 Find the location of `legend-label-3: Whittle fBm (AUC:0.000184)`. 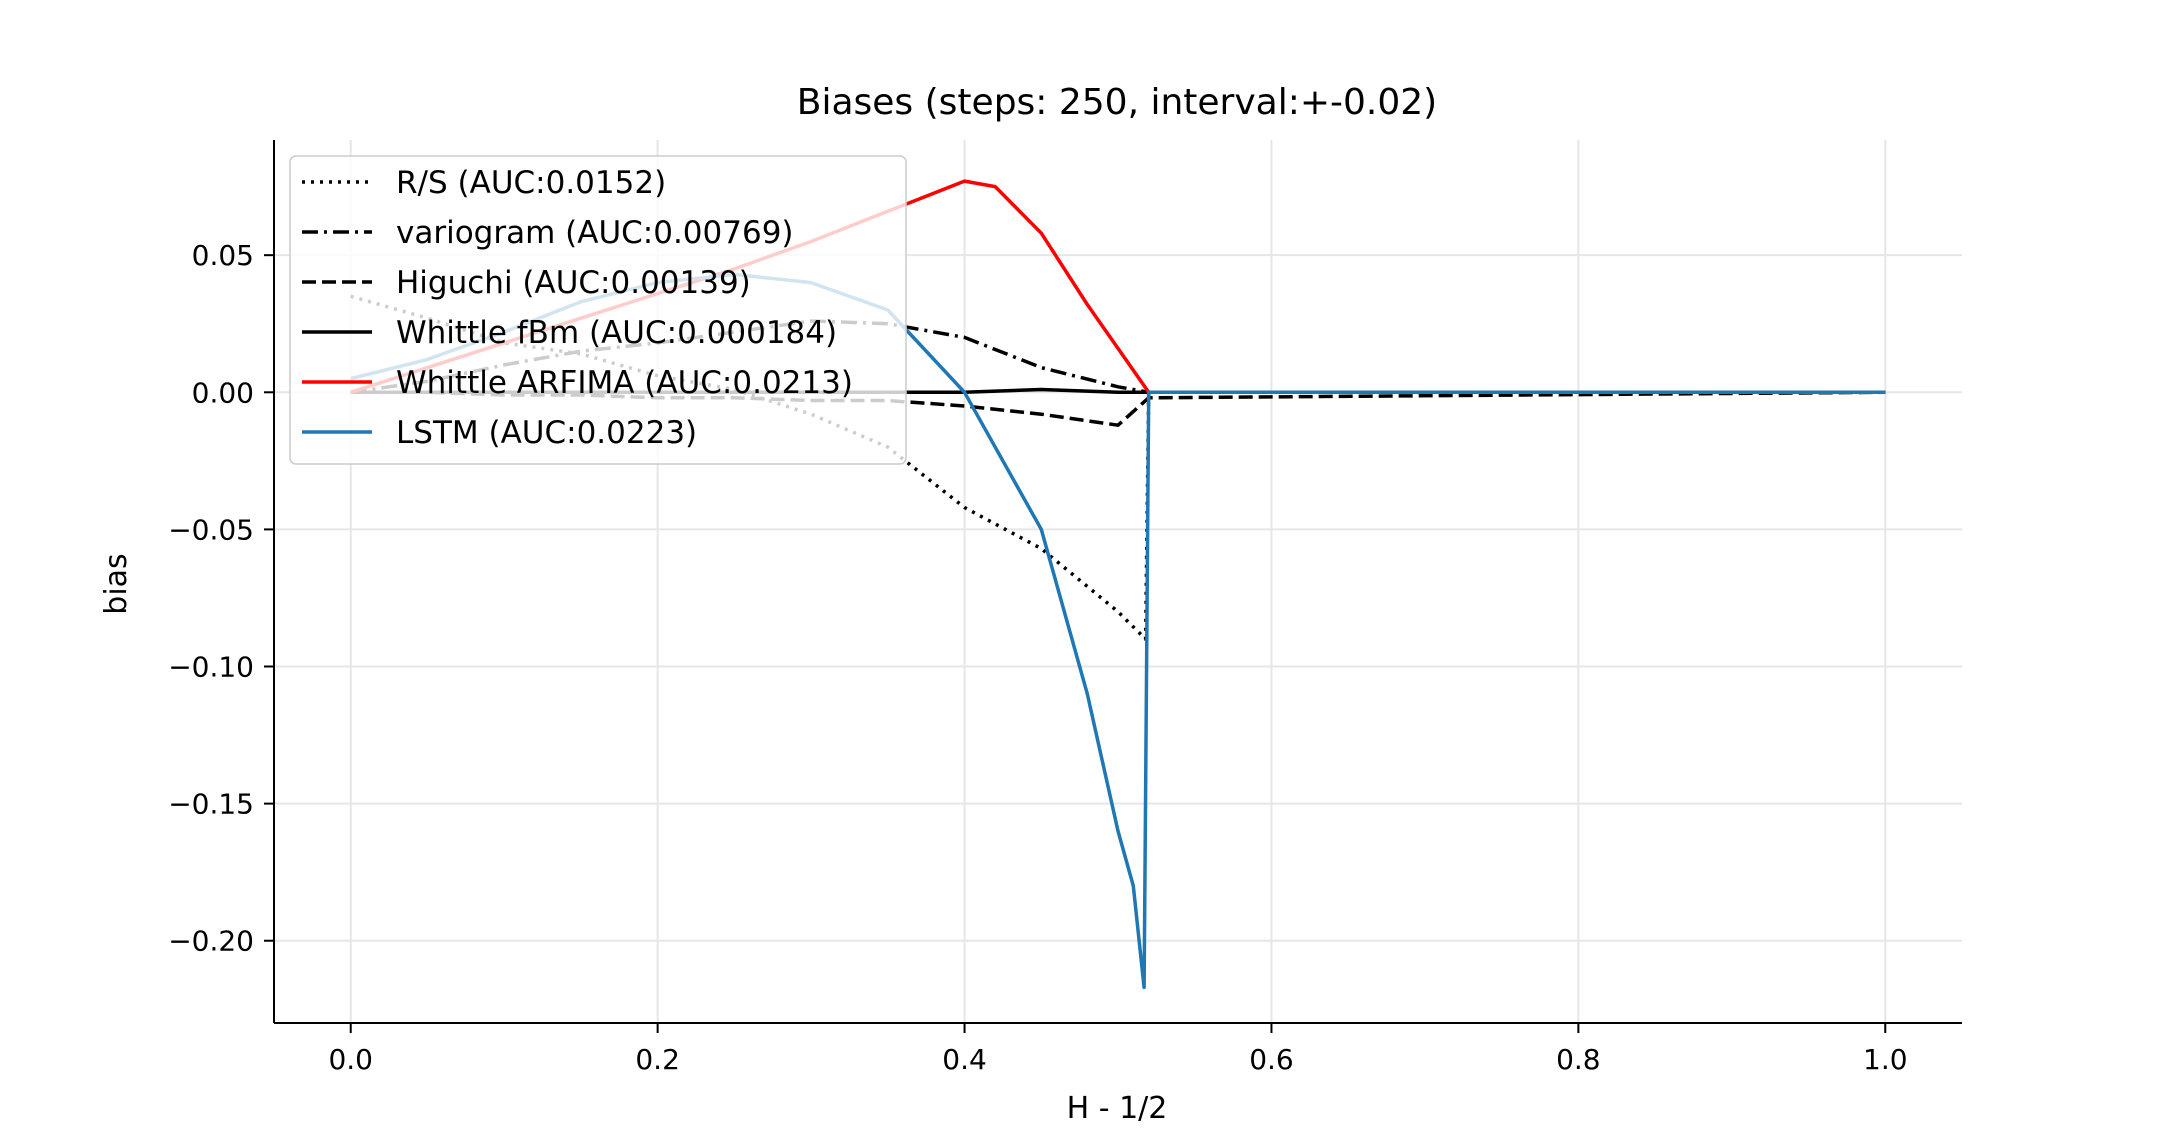

legend-label-3: Whittle fBm (AUC:0.000184) is located at coordinates (616, 333).